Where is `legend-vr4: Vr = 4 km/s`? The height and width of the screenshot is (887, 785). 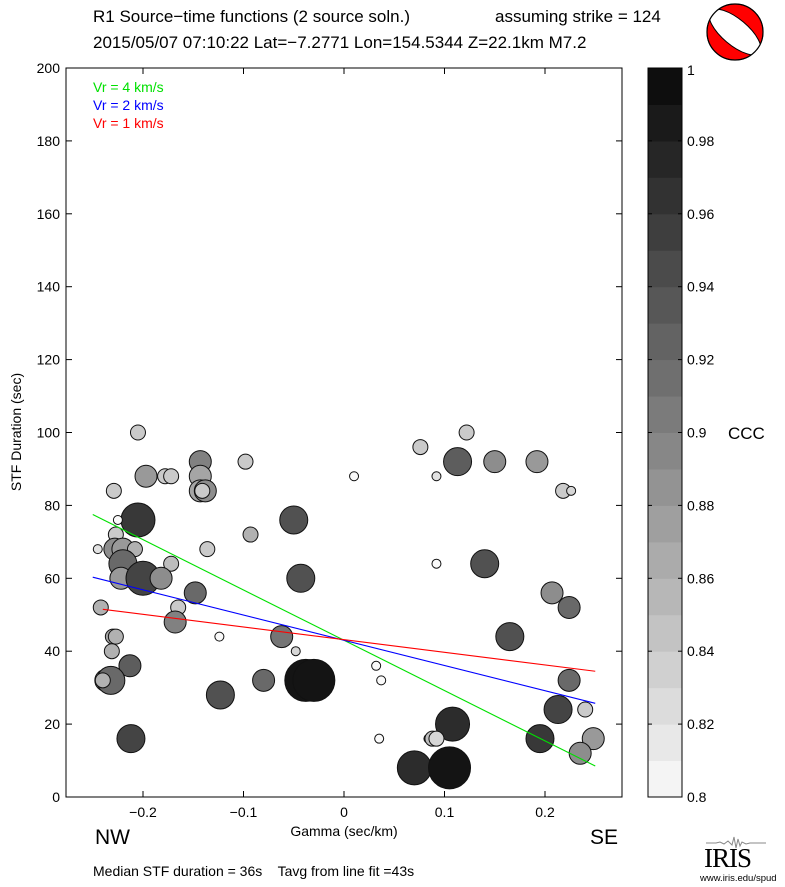
legend-vr4: Vr = 4 km/s is located at coordinates (128, 87).